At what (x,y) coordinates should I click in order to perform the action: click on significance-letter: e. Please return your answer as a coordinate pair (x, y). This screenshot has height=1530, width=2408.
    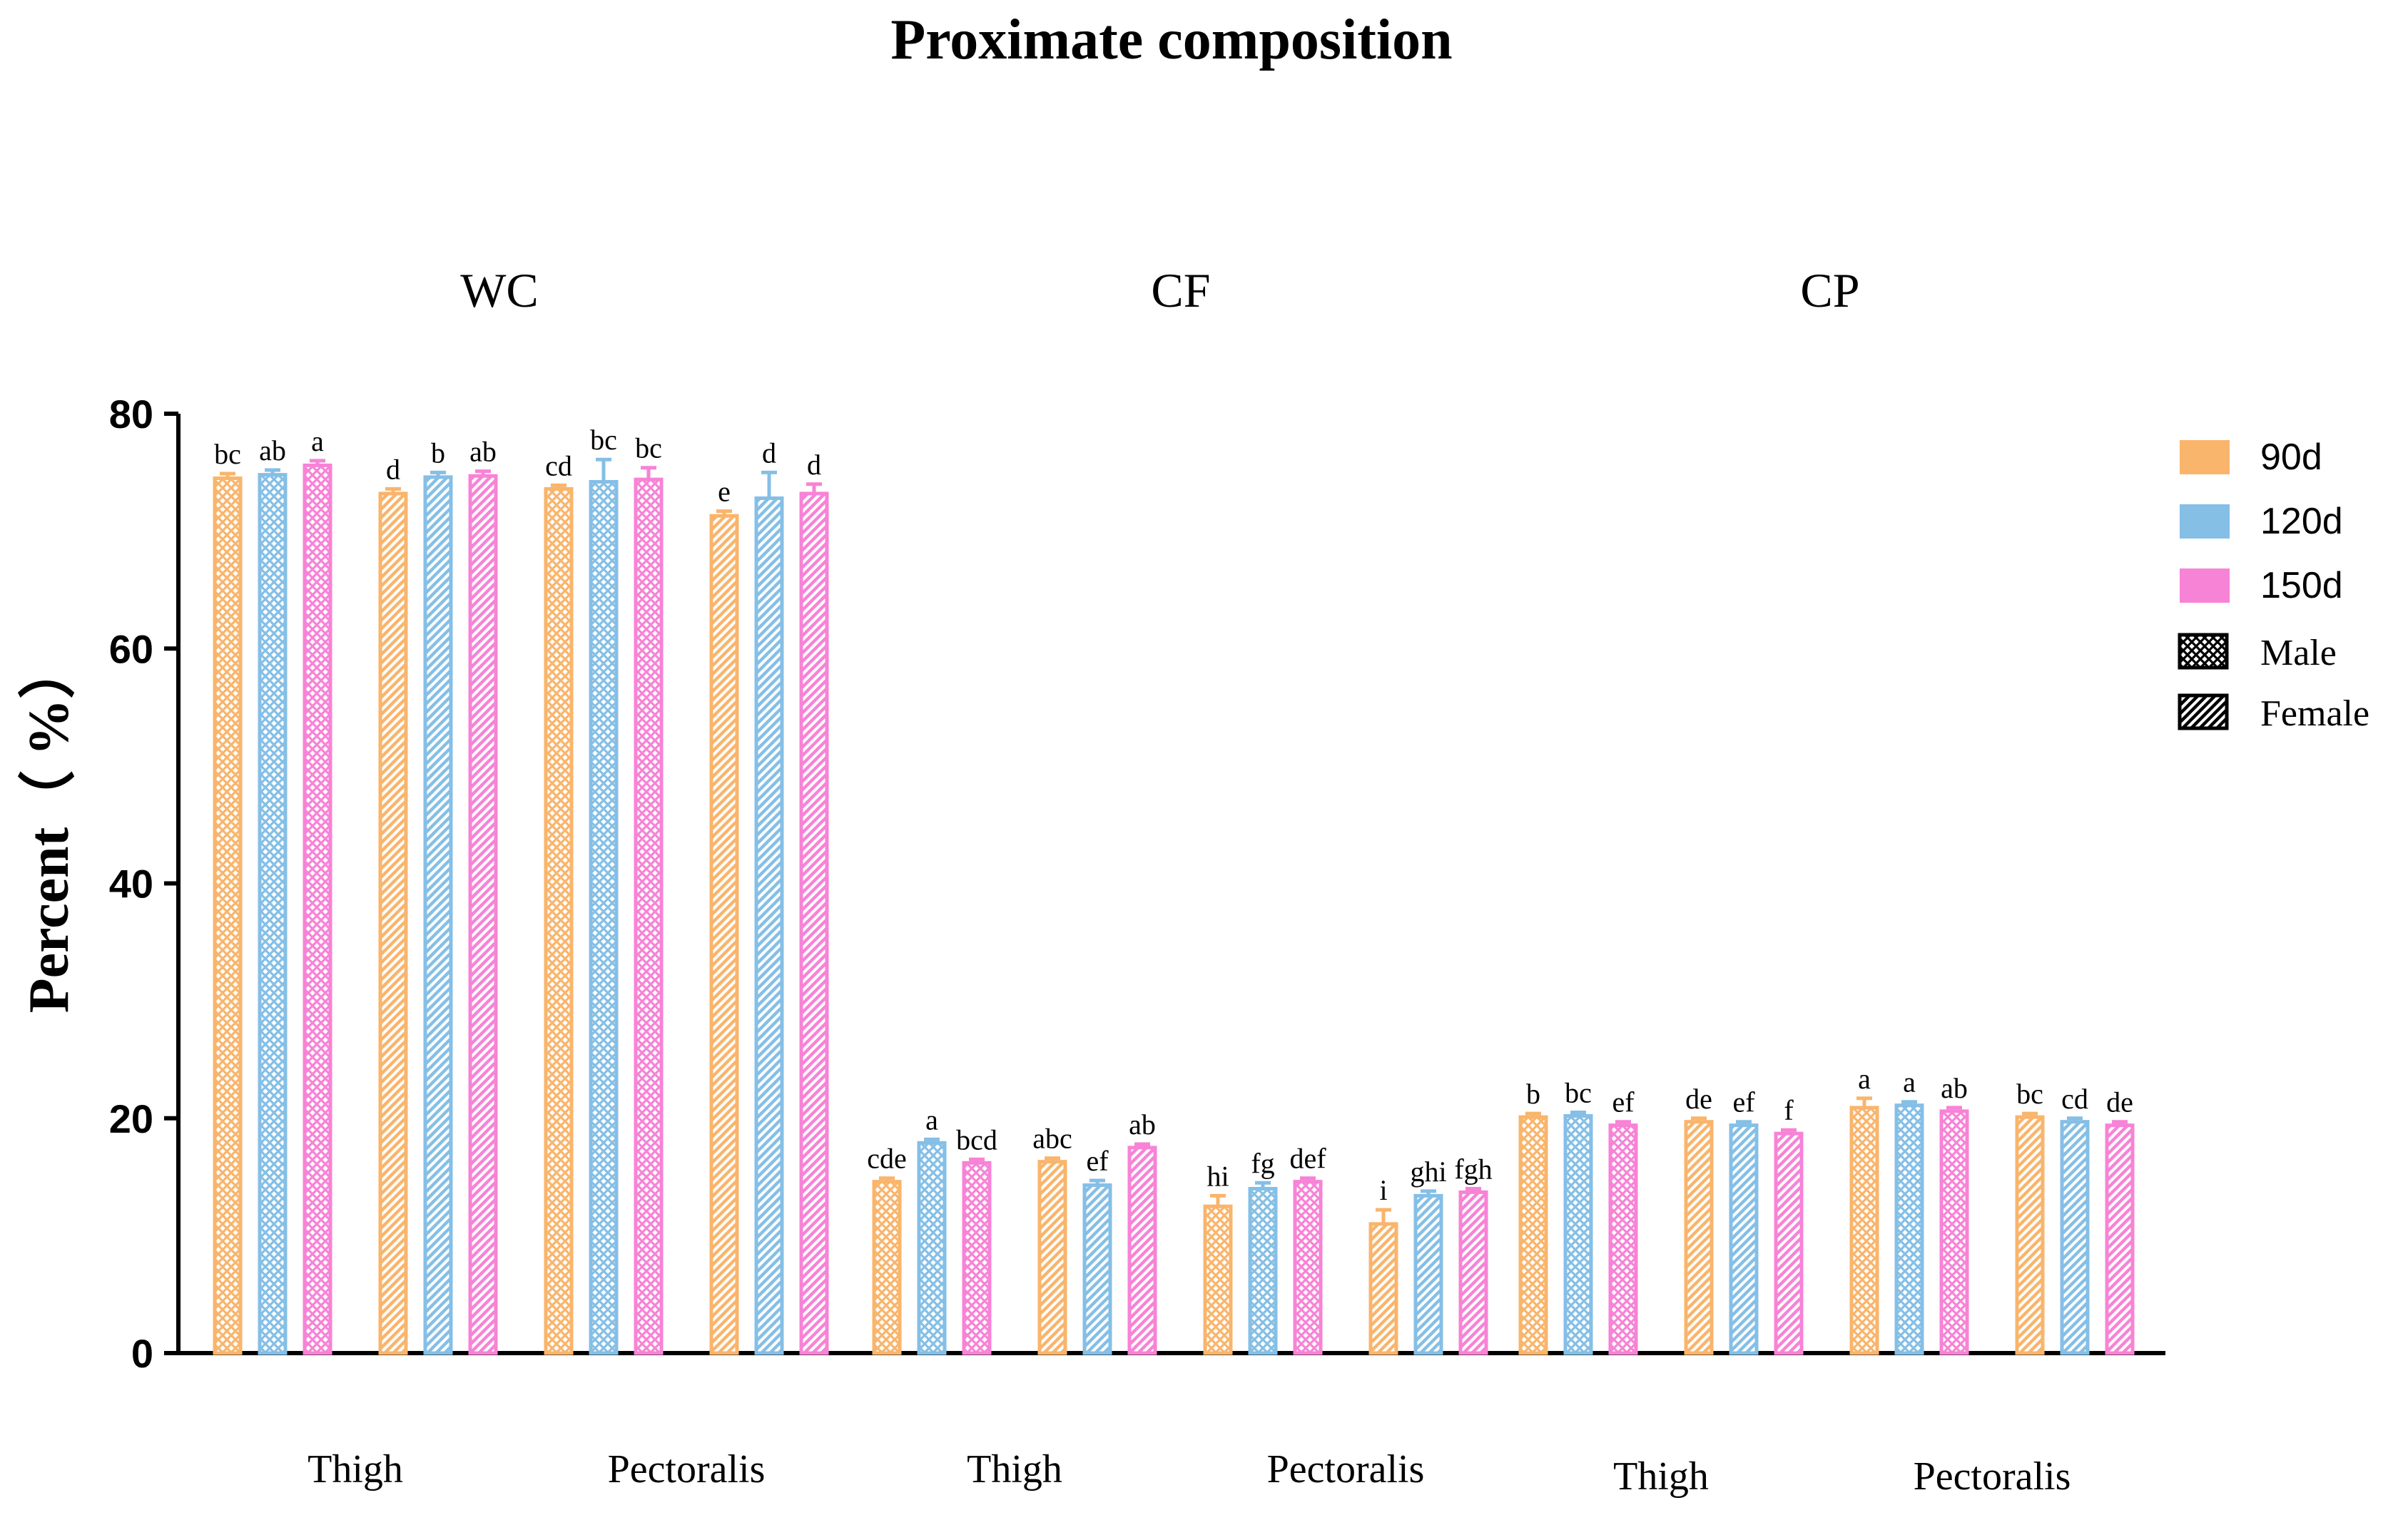
    Looking at the image, I should click on (724, 492).